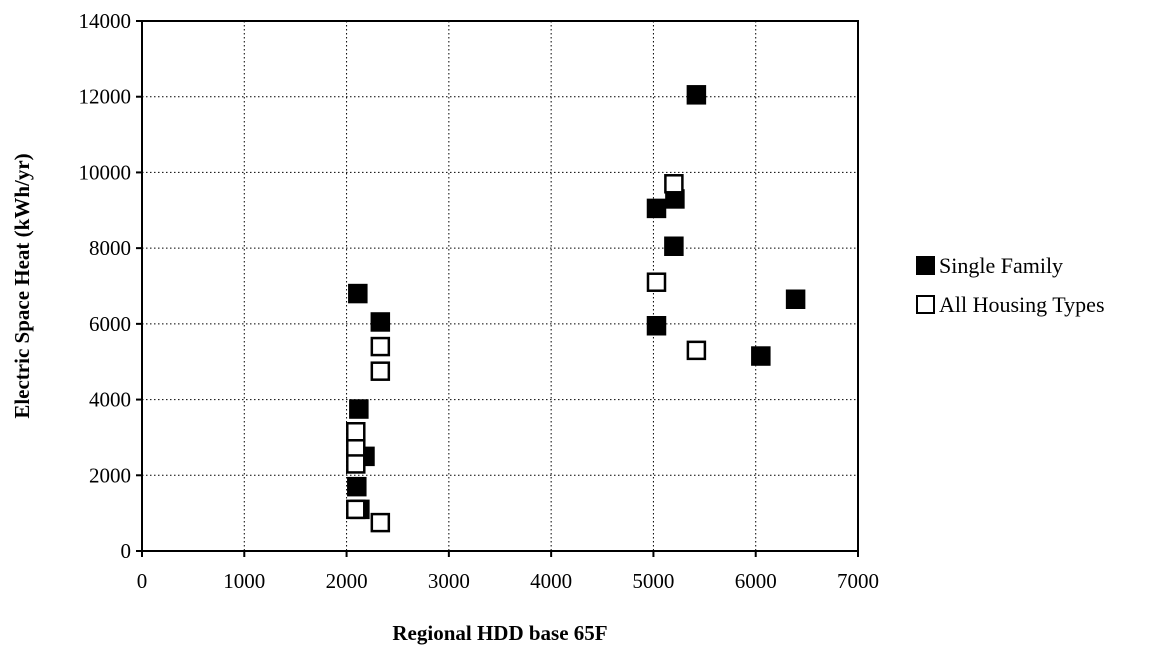  What do you see at coordinates (105, 172) in the screenshot?
I see `y-tick-label: 10000` at bounding box center [105, 172].